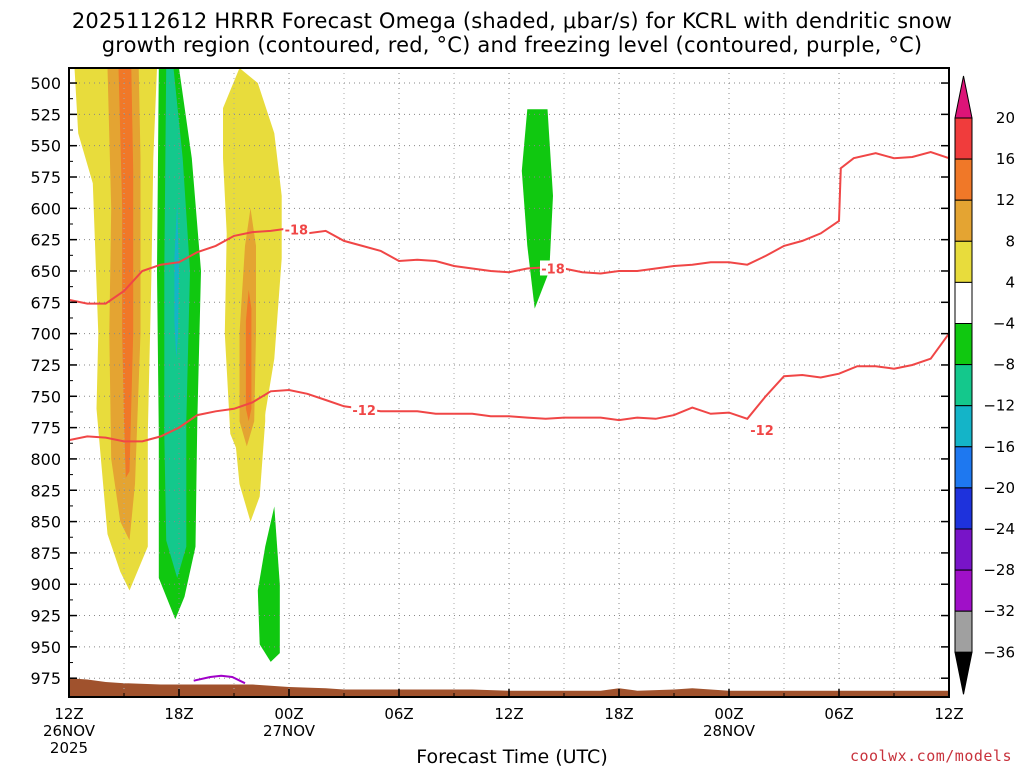 This screenshot has width=1024, height=768. I want to click on y-tick-label: 925, so click(45, 616).